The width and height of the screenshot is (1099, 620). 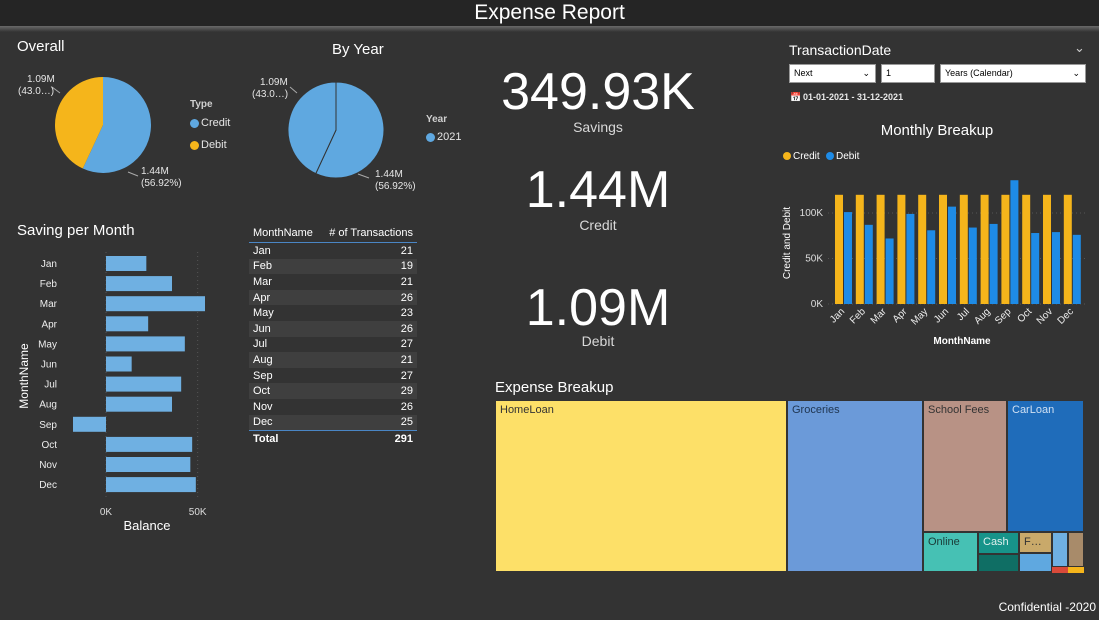 What do you see at coordinates (984, 249) in the screenshot?
I see `monthly-bar-credit-aug` at bounding box center [984, 249].